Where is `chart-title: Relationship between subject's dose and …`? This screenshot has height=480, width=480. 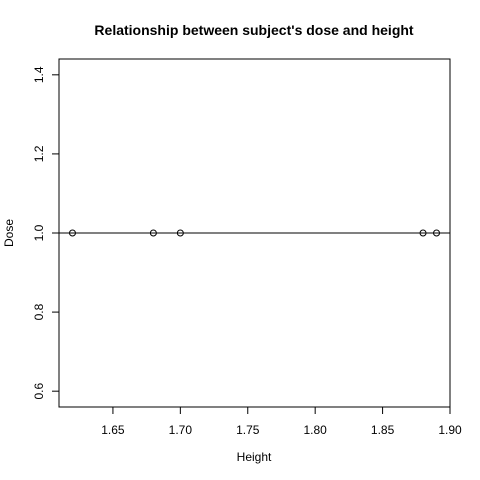 chart-title: Relationship between subject's dose and … is located at coordinates (253, 30).